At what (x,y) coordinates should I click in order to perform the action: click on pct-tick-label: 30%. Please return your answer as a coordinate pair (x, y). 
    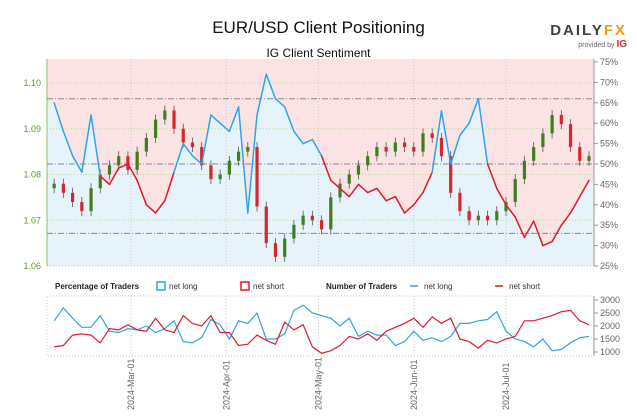
    Looking at the image, I should click on (609, 246).